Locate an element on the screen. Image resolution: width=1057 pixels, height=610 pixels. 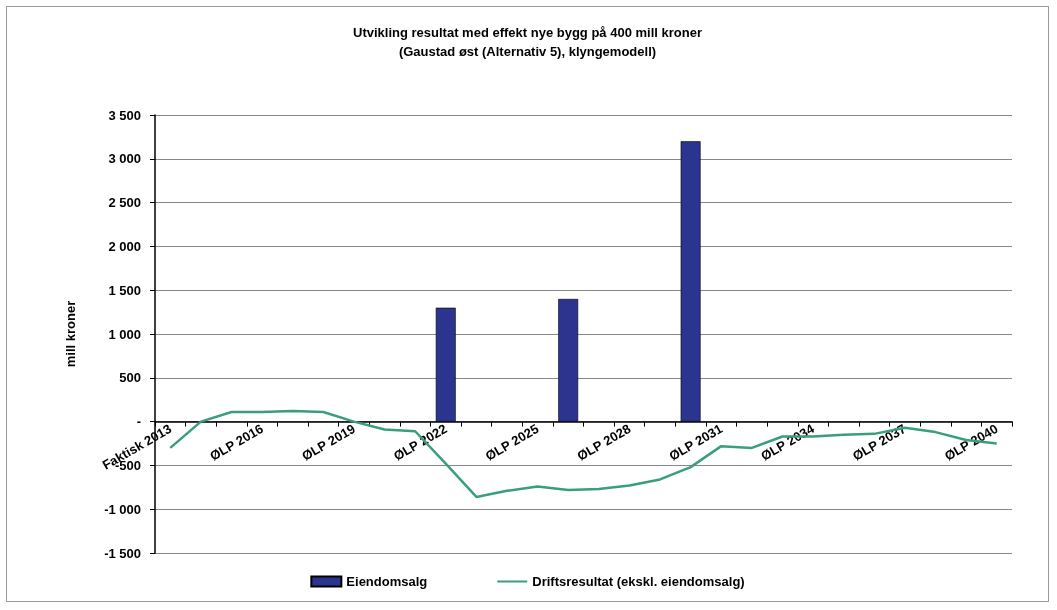
chart-title: Utvikling resultat med effekt nye bygg på 400 mill kroner is located at coordinates (527, 32).